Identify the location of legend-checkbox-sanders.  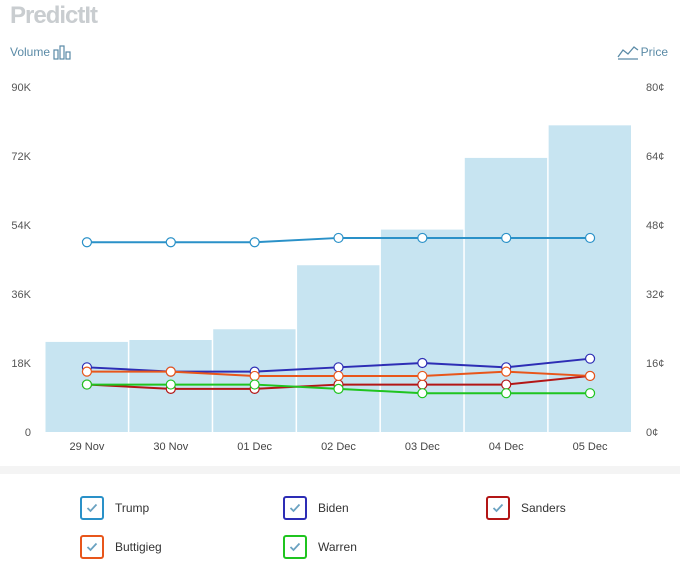
(498, 508).